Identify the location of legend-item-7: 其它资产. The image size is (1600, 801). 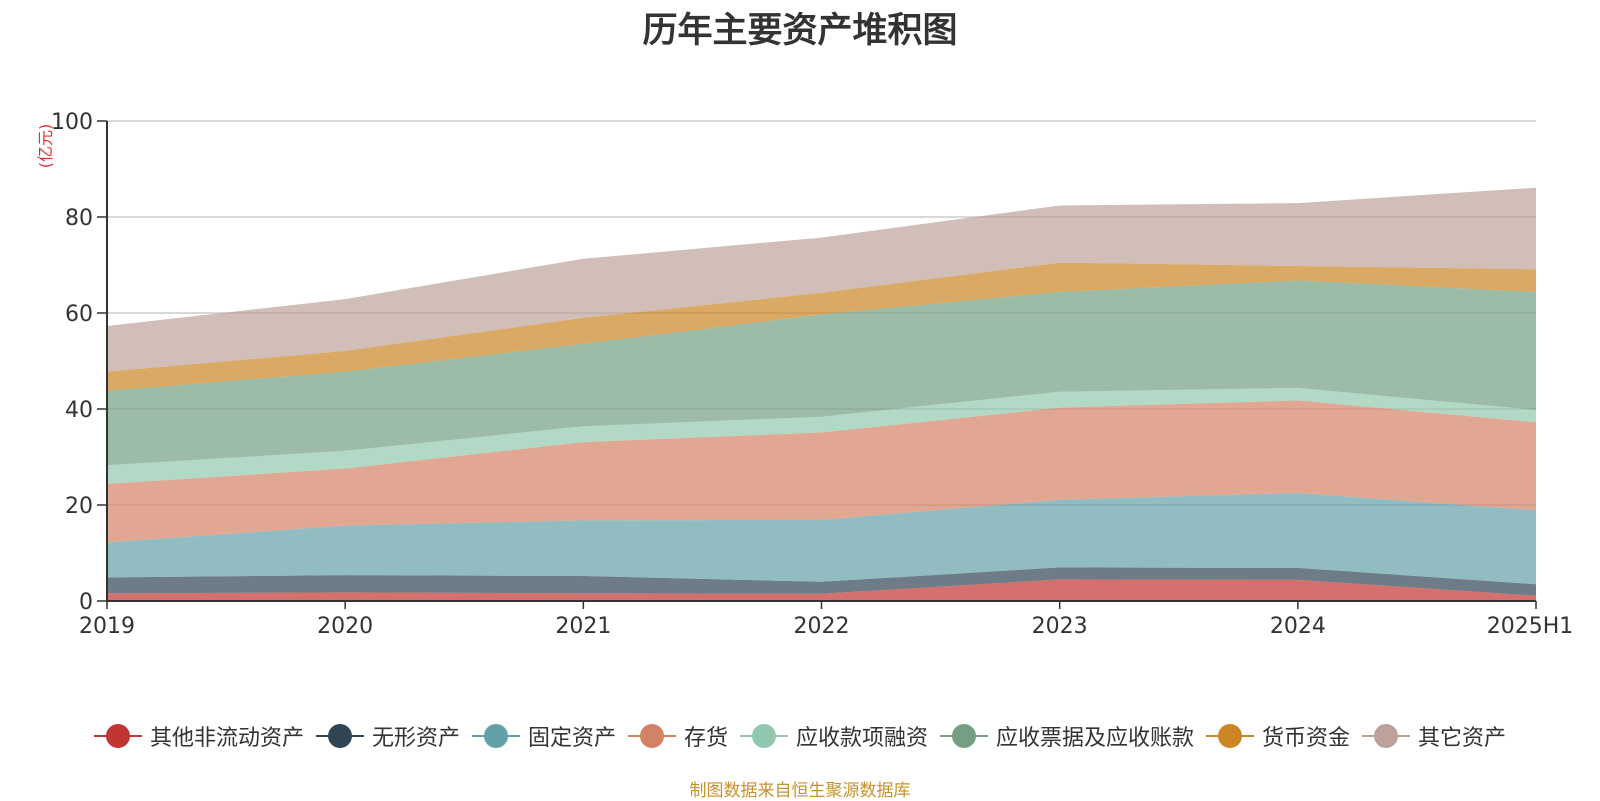
(1434, 736).